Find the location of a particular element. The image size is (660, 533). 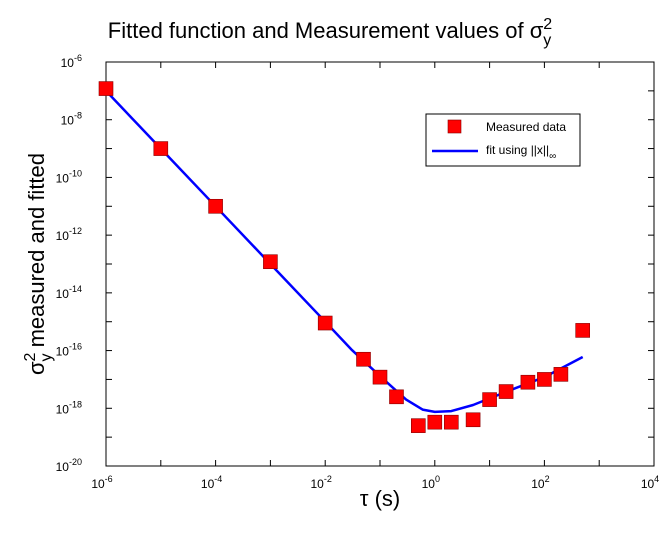

chart-title-sub: y is located at coordinates (547, 40).